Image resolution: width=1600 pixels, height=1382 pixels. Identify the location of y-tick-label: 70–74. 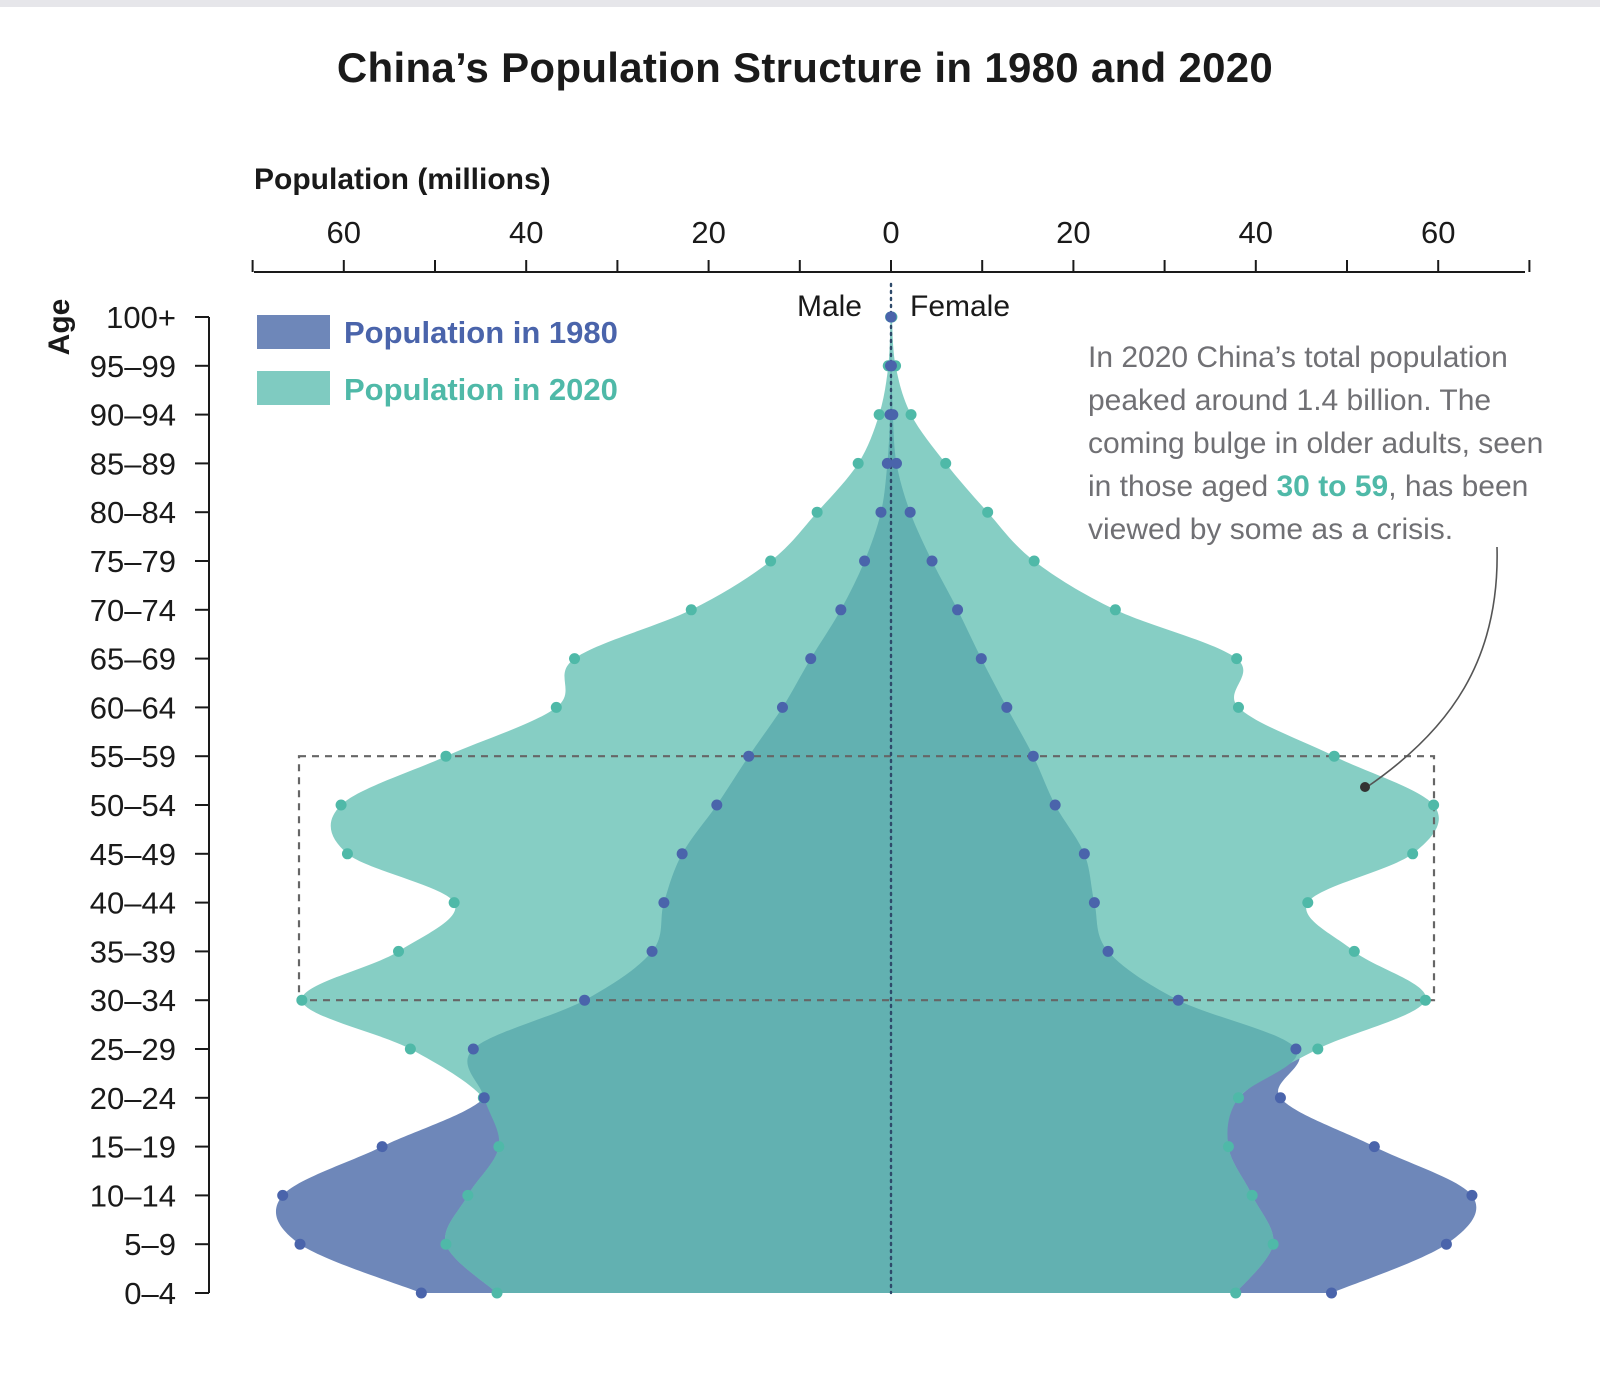
(133, 610).